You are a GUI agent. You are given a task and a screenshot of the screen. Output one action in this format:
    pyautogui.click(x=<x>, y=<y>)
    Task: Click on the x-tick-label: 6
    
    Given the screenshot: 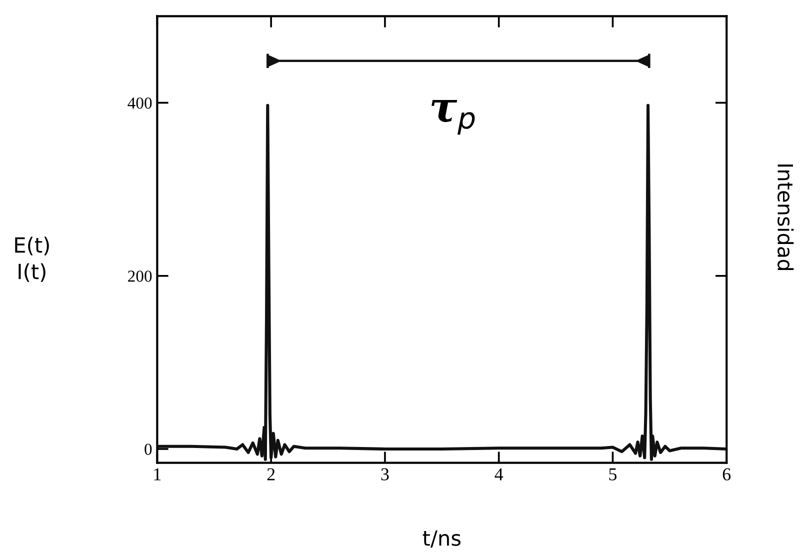 What is the action you would take?
    pyautogui.click(x=726, y=474)
    